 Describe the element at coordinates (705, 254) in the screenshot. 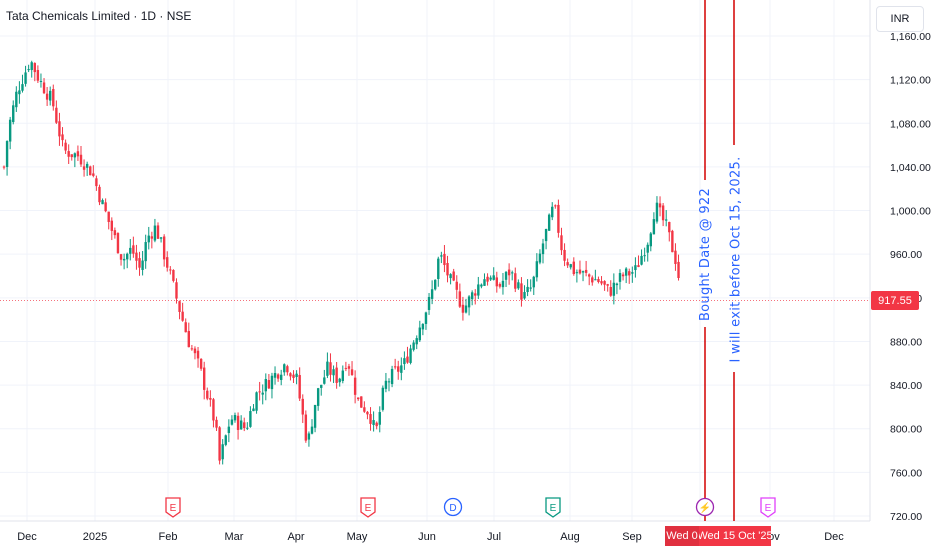

I see `bought-annotation: Bought Date @ 922` at that location.